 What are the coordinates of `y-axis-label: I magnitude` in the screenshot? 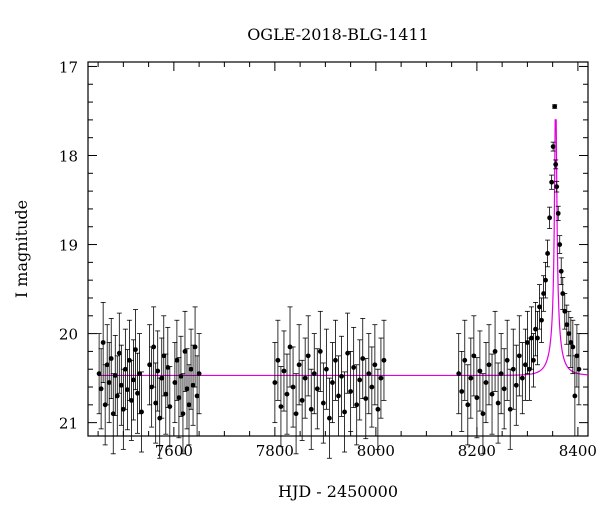 It's located at (21, 249).